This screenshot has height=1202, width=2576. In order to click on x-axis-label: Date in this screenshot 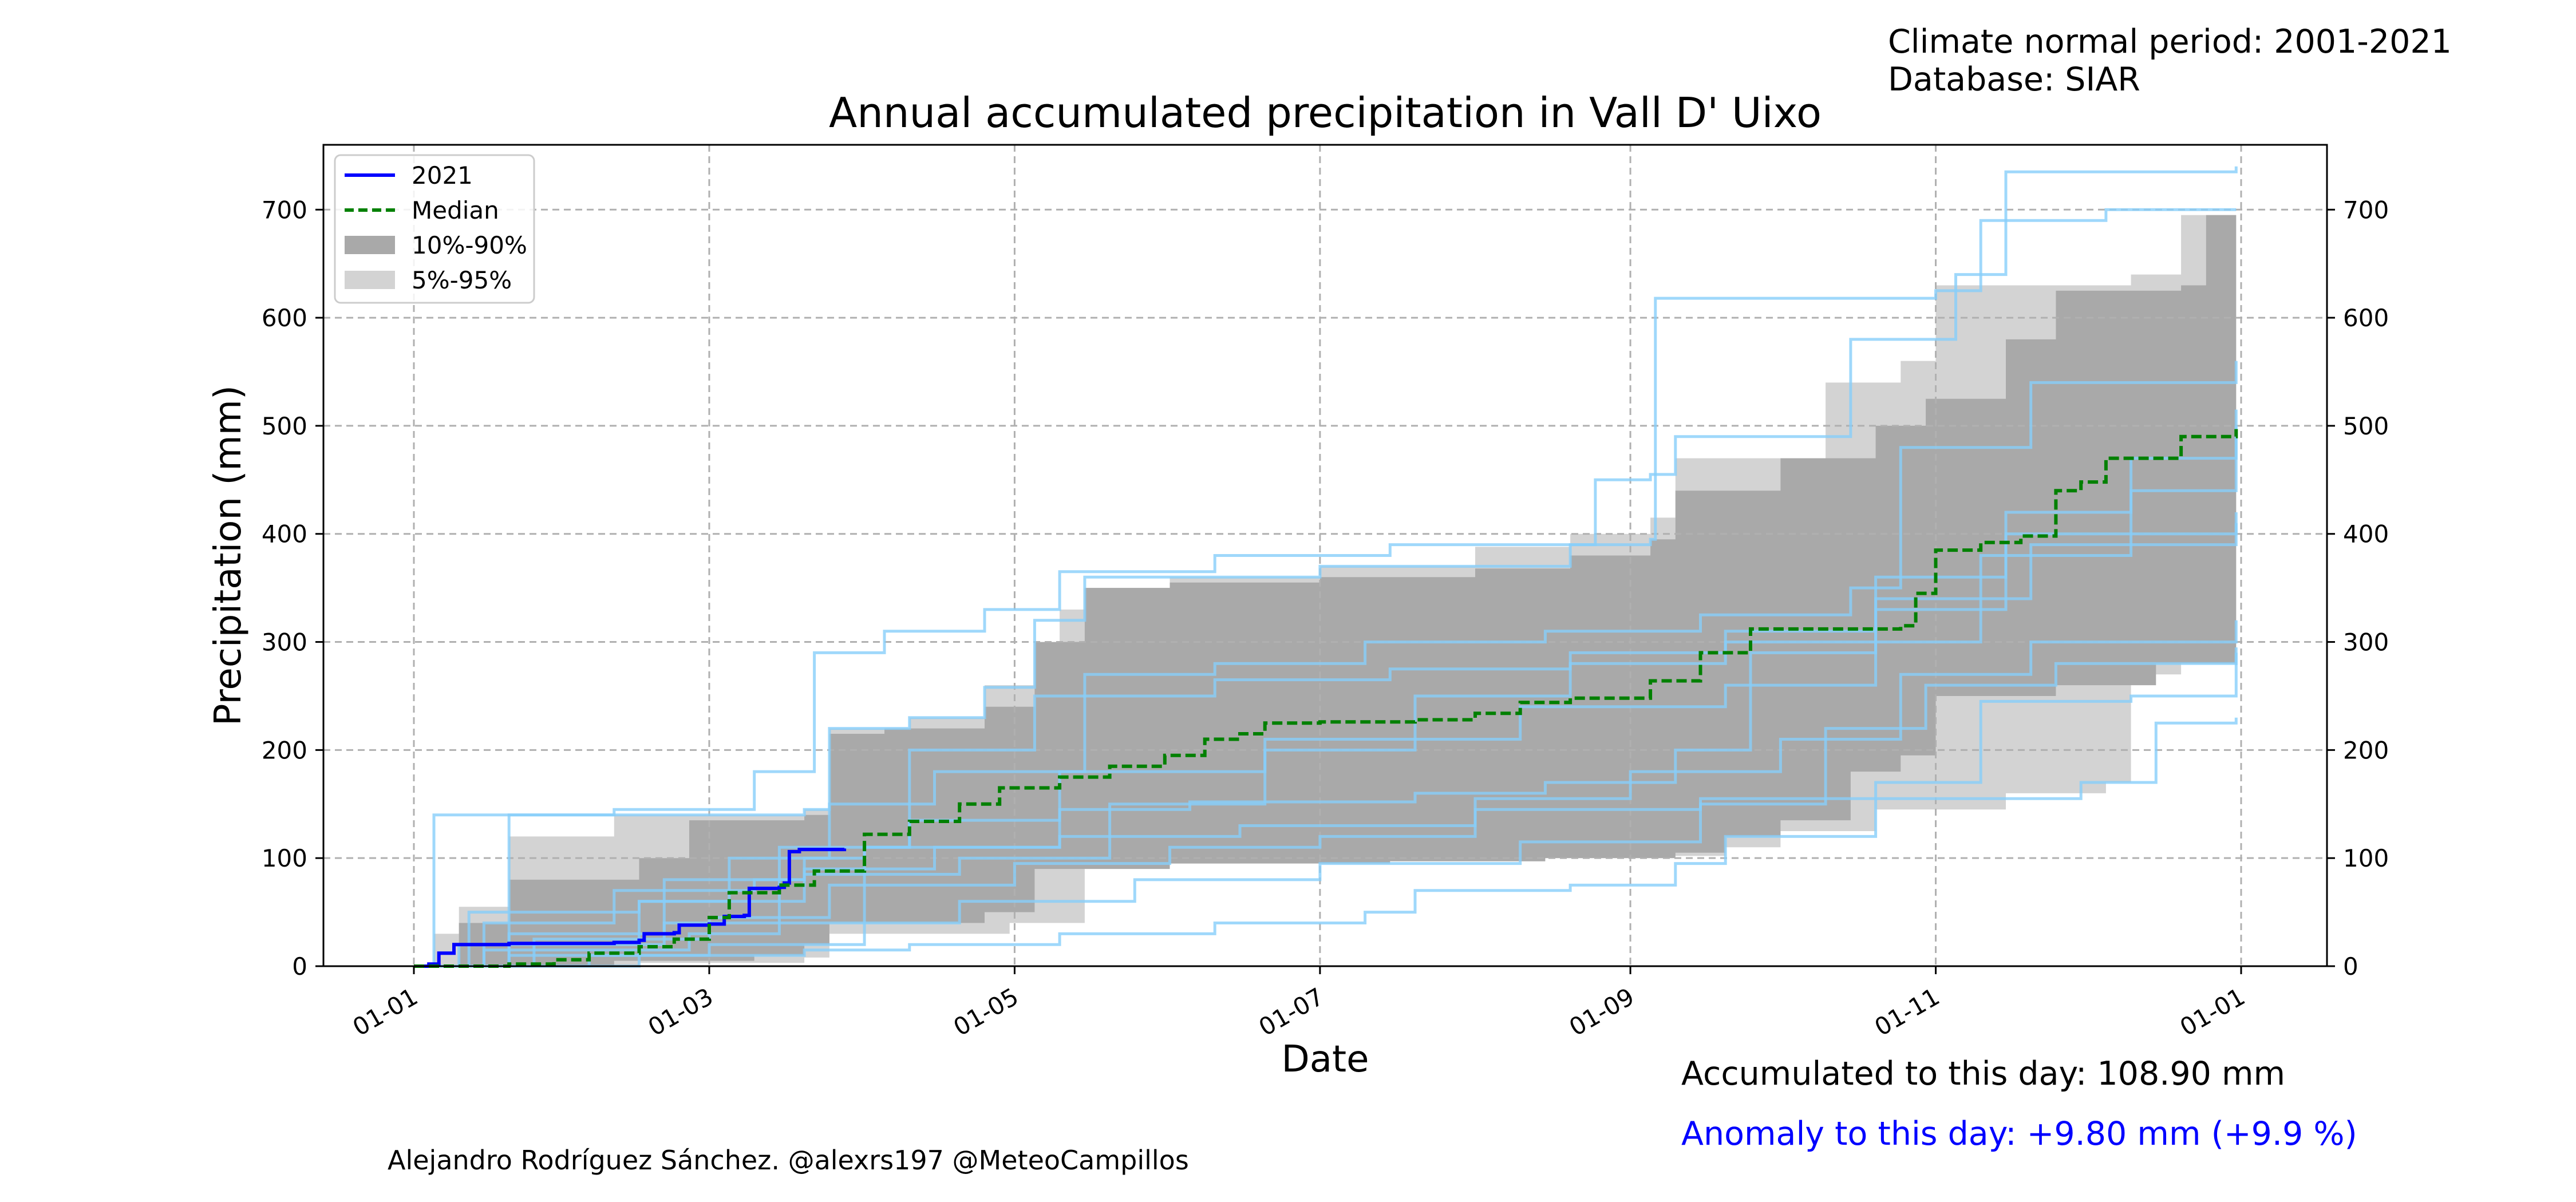, I will do `click(1325, 1059)`.